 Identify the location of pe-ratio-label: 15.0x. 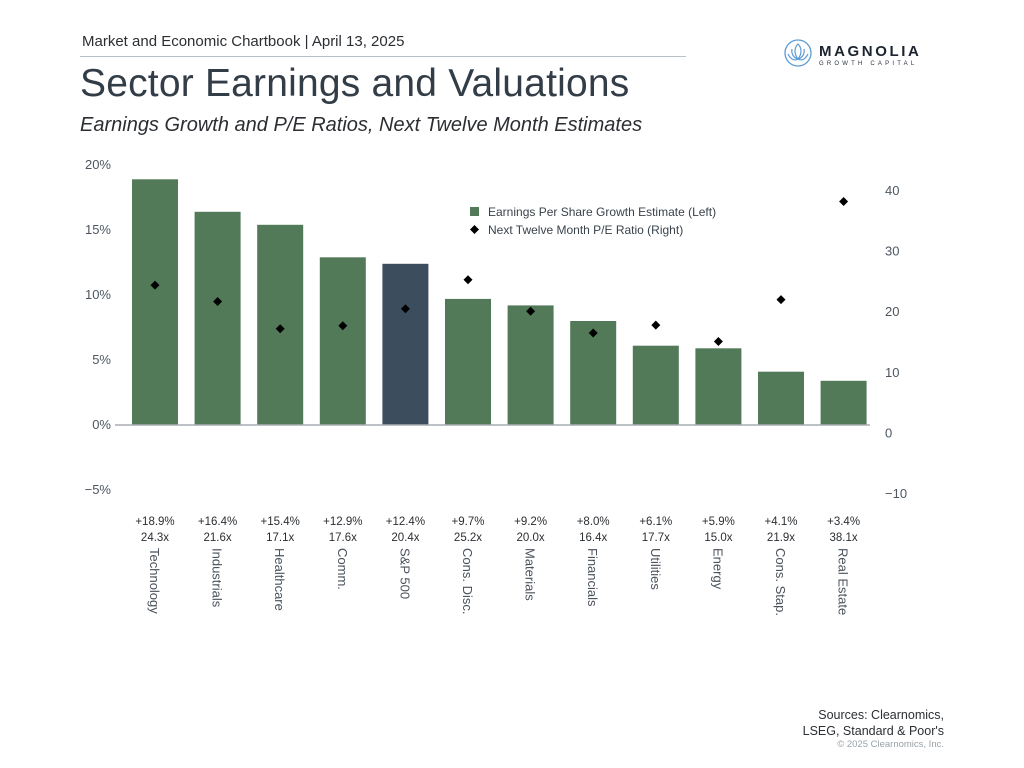
(718, 538).